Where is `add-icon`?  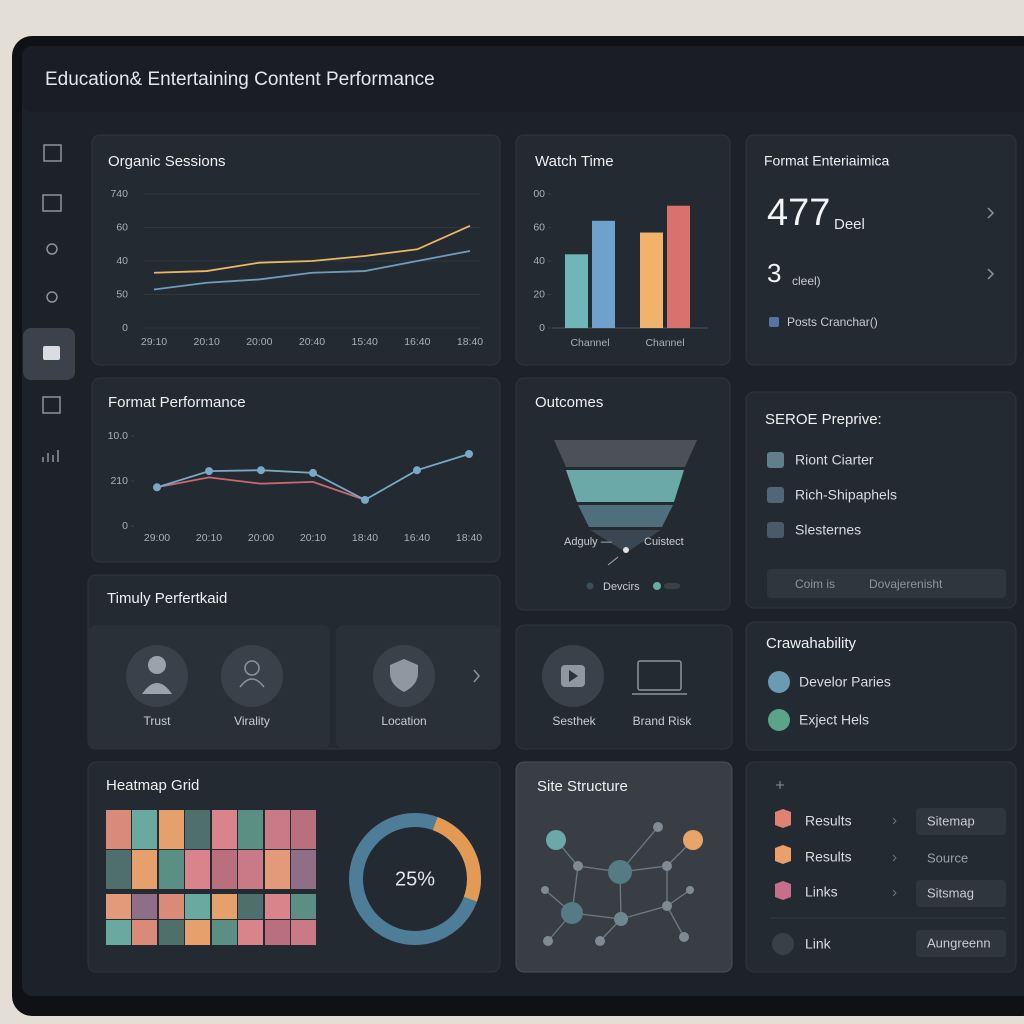 add-icon is located at coordinates (780, 785).